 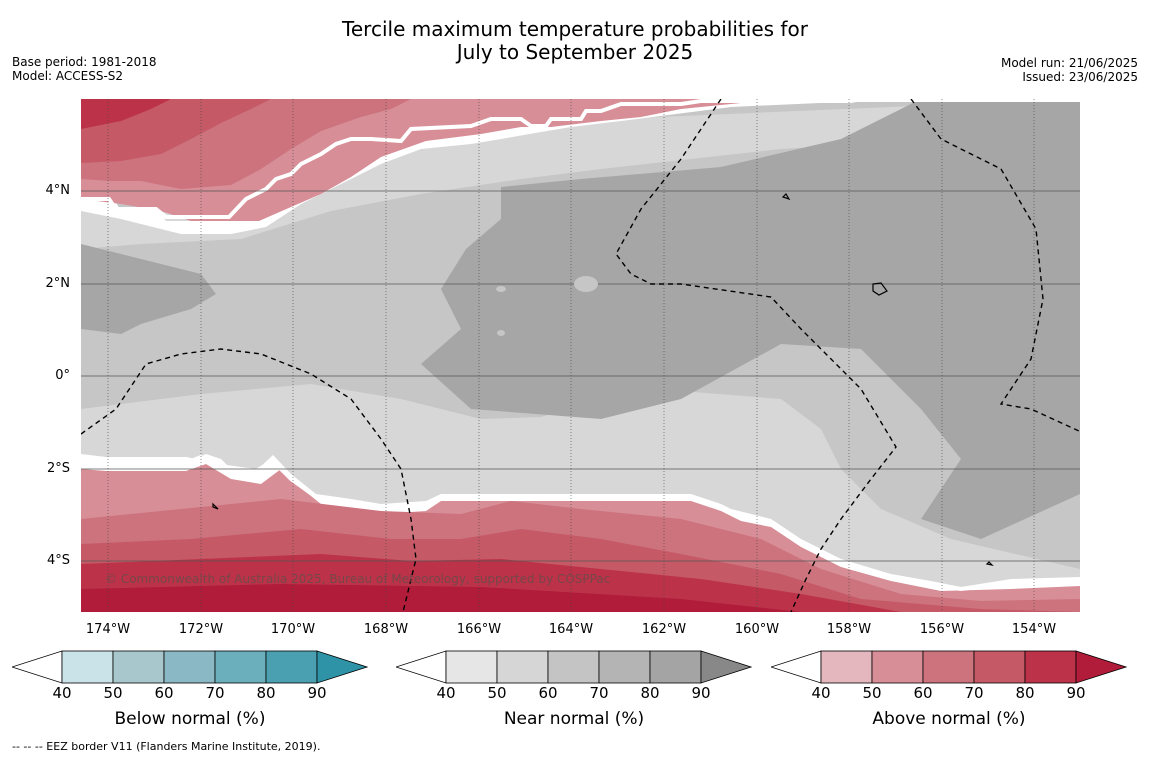 What do you see at coordinates (664, 629) in the screenshot?
I see `lon-label-162w: 162°W` at bounding box center [664, 629].